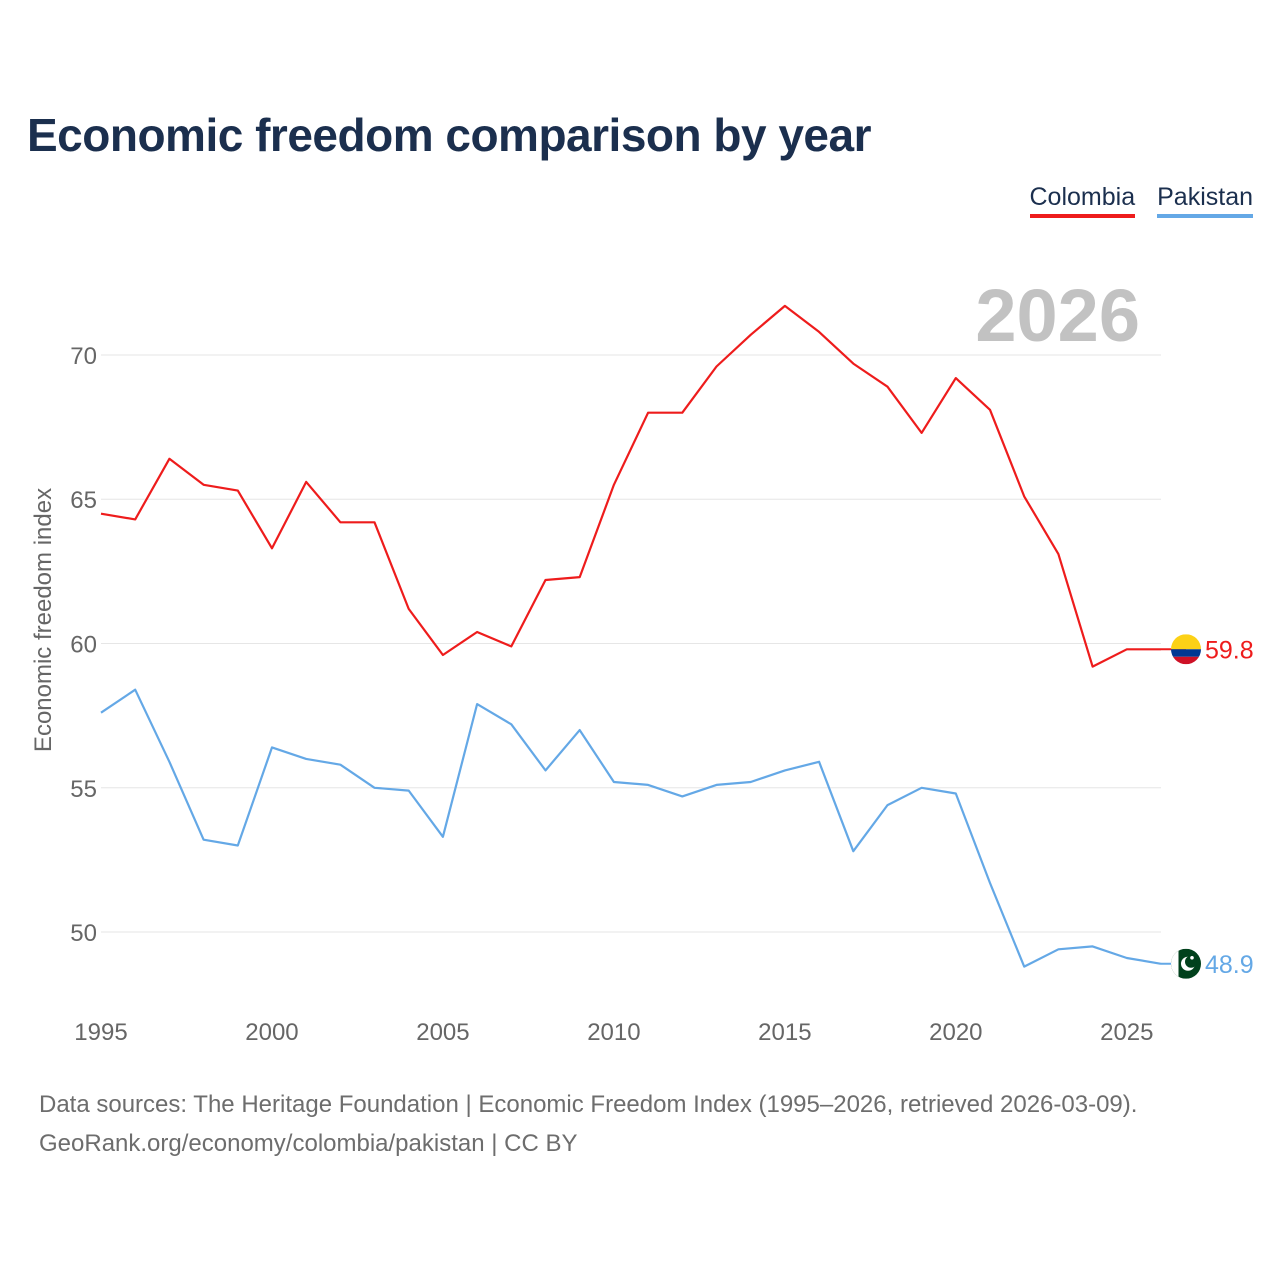 The width and height of the screenshot is (1280, 1280). Describe the element at coordinates (1229, 965) in the screenshot. I see `end-value-label-pakistan: 48.9` at that location.